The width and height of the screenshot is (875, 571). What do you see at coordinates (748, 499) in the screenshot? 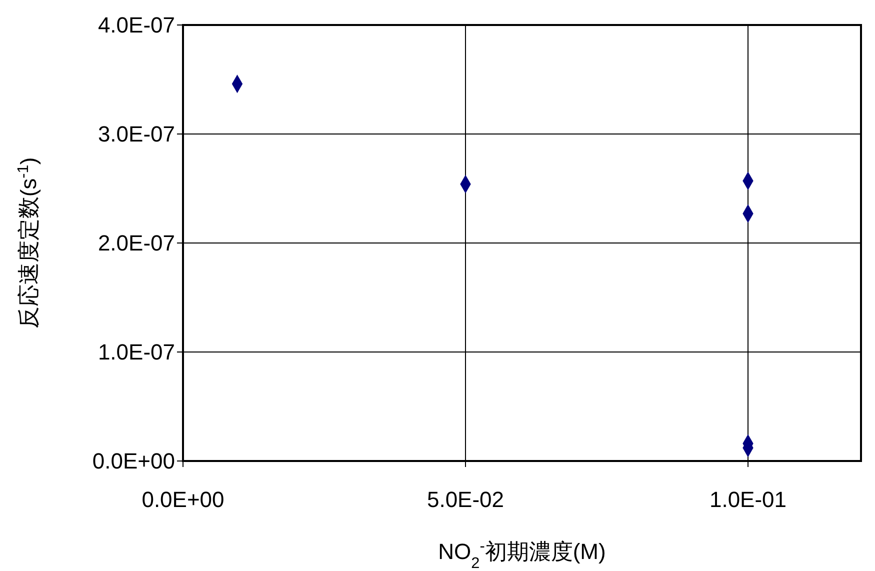
I see `x-tick-label: 1.0E-01` at bounding box center [748, 499].